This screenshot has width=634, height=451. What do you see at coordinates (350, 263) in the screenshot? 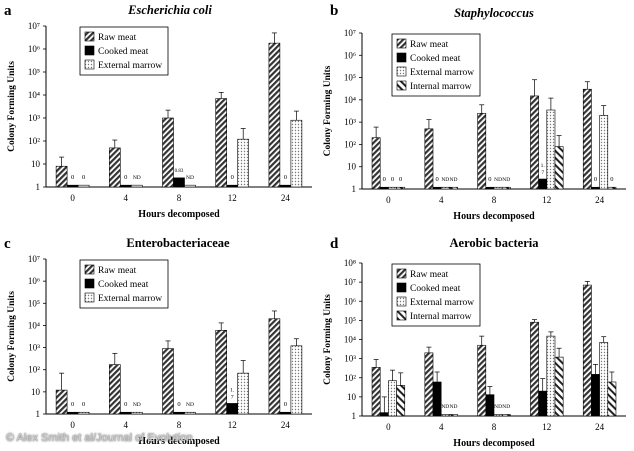
I see `y-tick-label: 10⁸` at bounding box center [350, 263].